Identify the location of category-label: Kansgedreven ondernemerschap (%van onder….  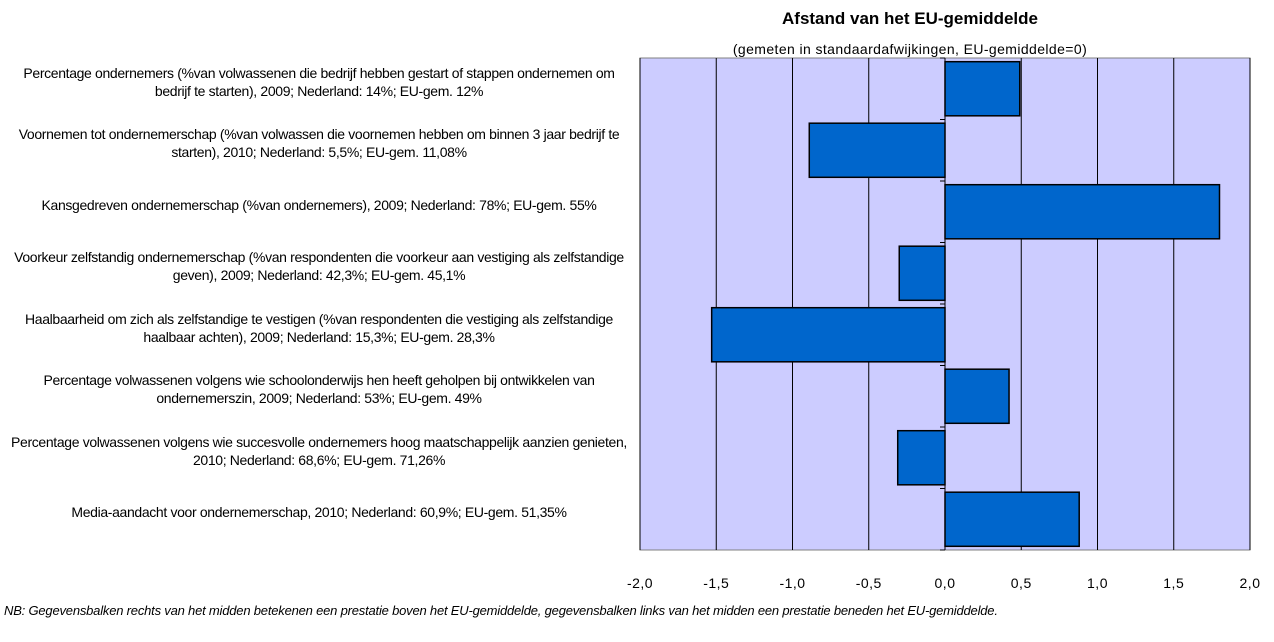
(319, 204).